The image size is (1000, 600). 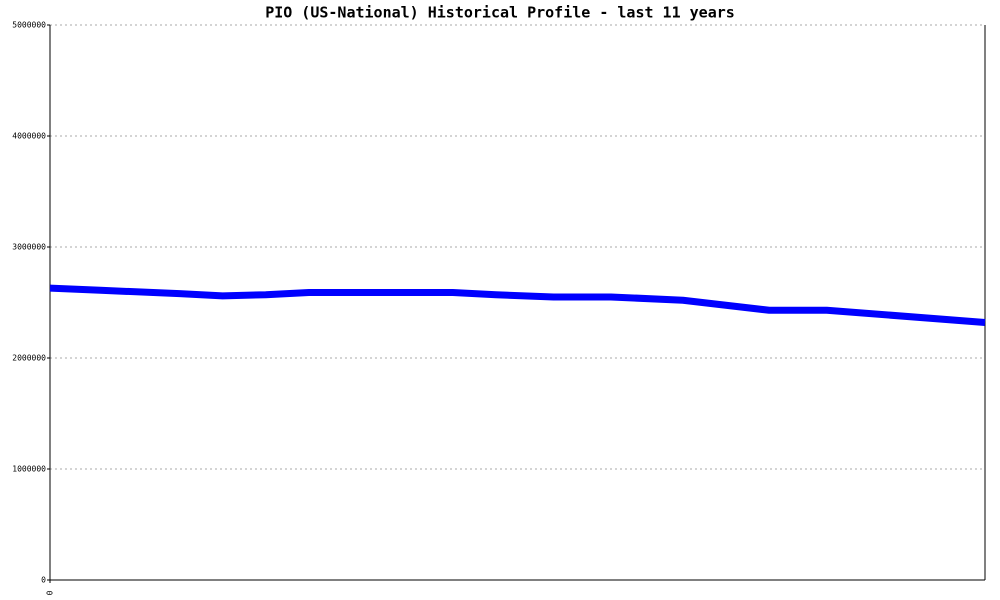 I want to click on x-tick-label: 0, so click(x=50, y=592).